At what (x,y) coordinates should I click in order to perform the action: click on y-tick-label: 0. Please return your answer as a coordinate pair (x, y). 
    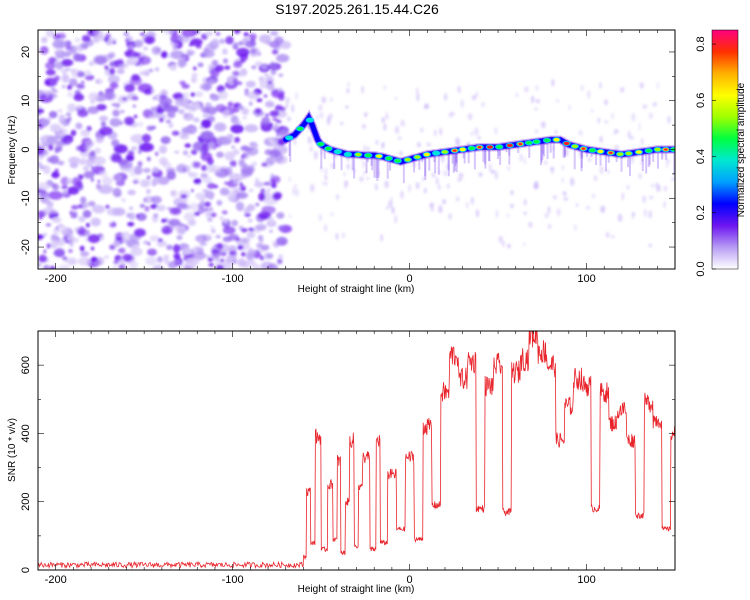
    Looking at the image, I should click on (26, 149).